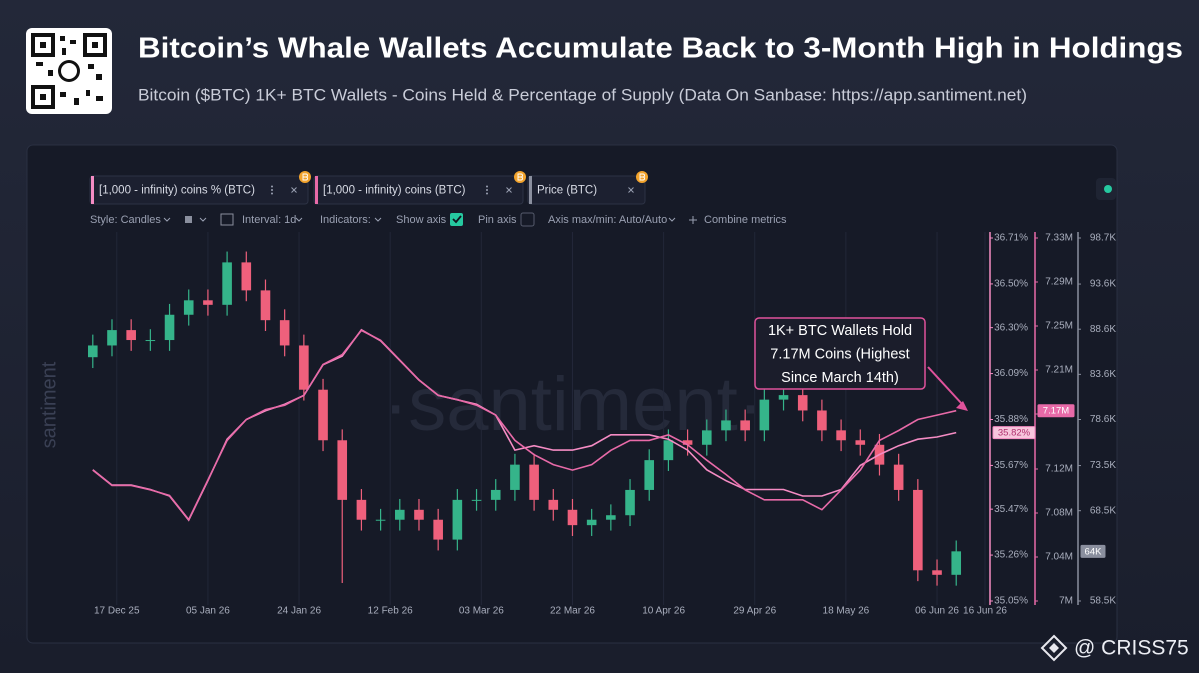  What do you see at coordinates (937, 611) in the screenshot?
I see `x-tick-label: 06 Jun 26` at bounding box center [937, 611].